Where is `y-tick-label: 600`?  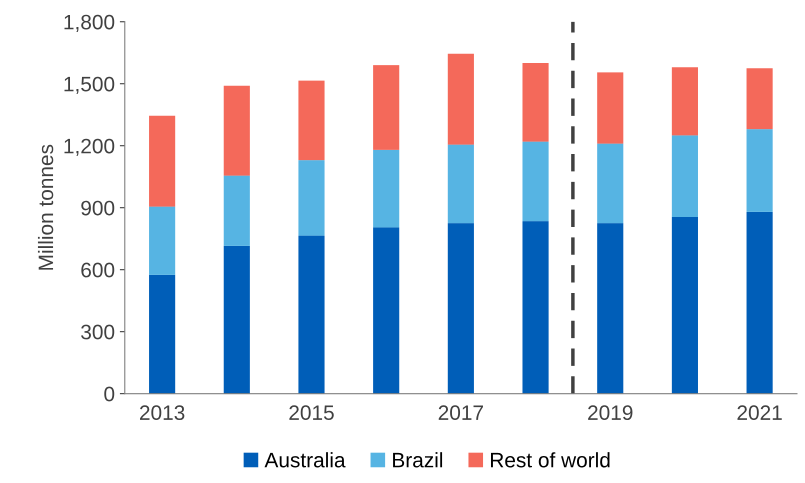
y-tick-label: 600 is located at coordinates (97, 270).